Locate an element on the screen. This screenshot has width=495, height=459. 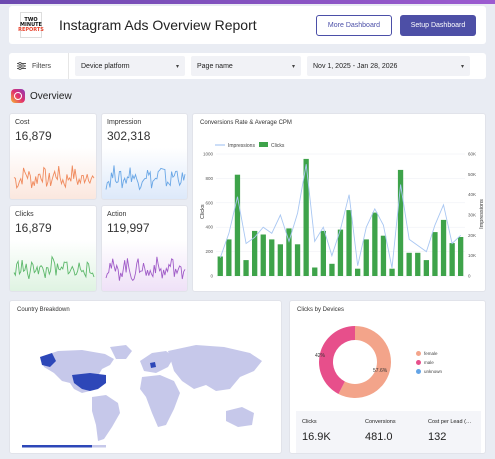
clicks-stat: Clicks 16.9K is located at coordinates (326, 432).